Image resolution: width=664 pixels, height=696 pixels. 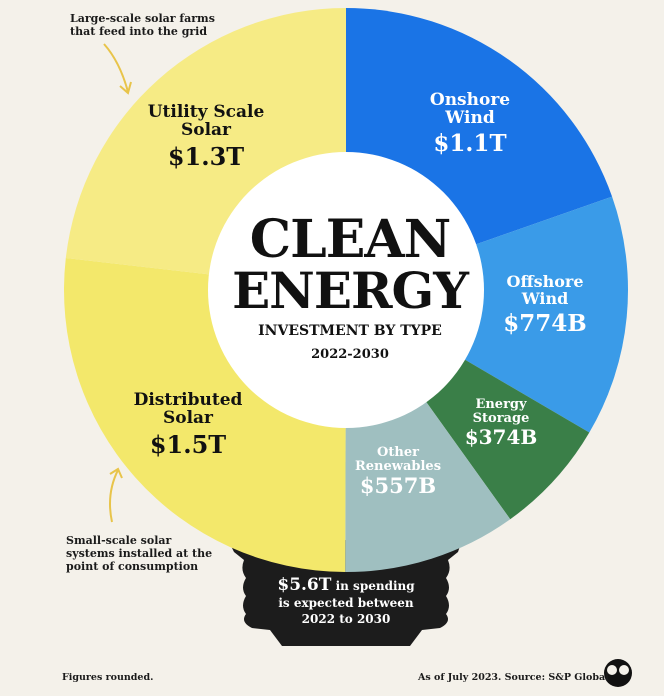 I want to click on bulb-base, so click(x=345, y=593).